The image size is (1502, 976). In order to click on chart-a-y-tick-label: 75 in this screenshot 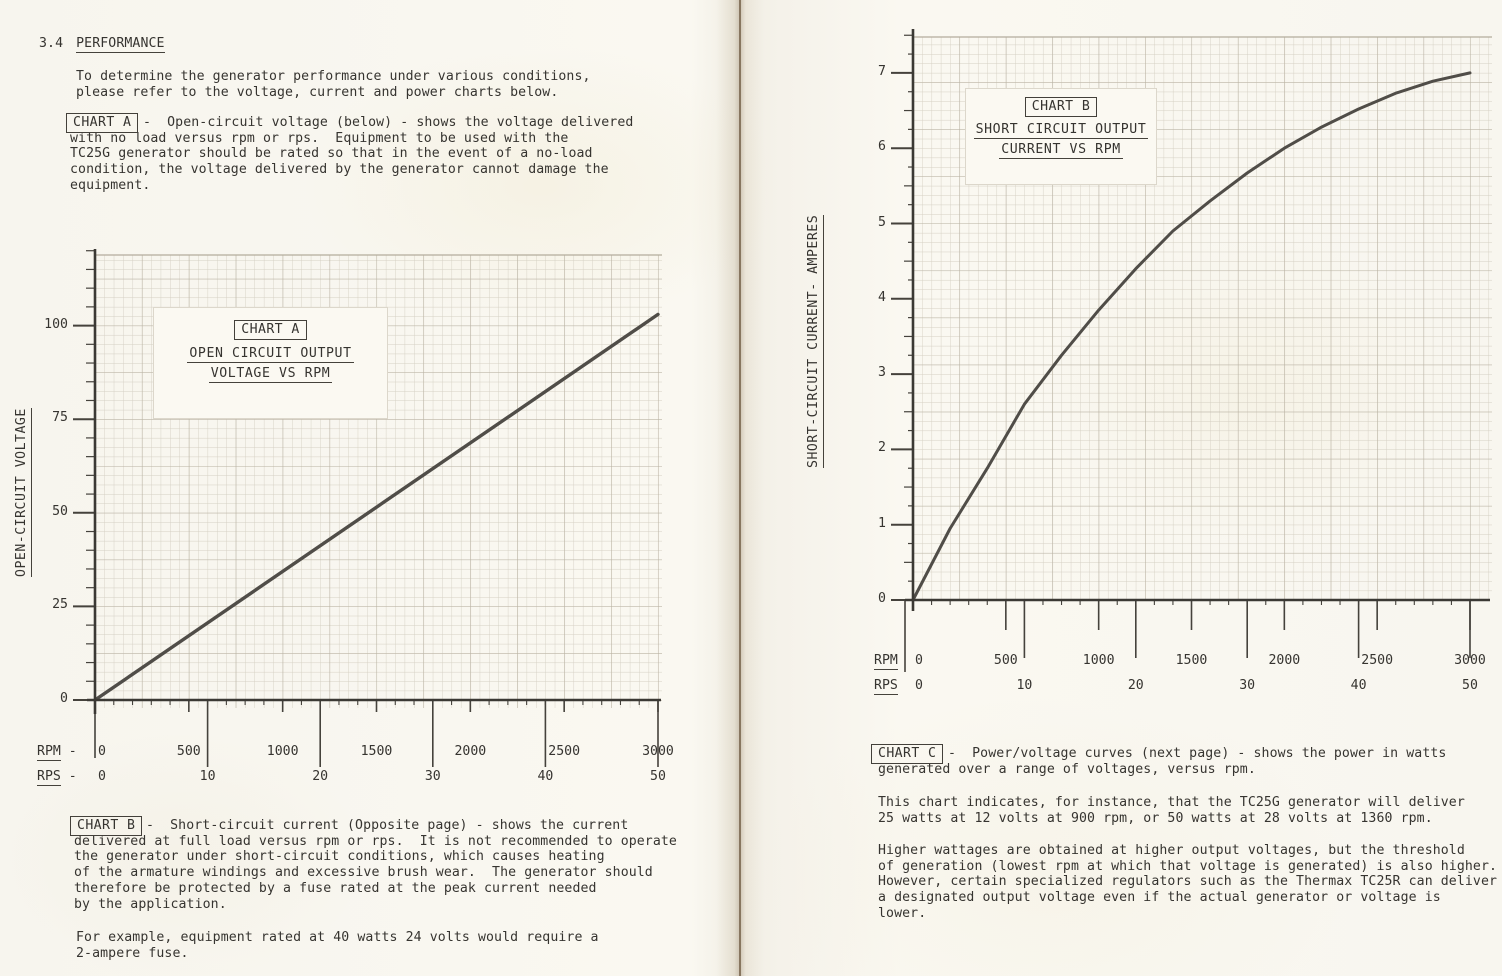, I will do `click(60, 418)`.